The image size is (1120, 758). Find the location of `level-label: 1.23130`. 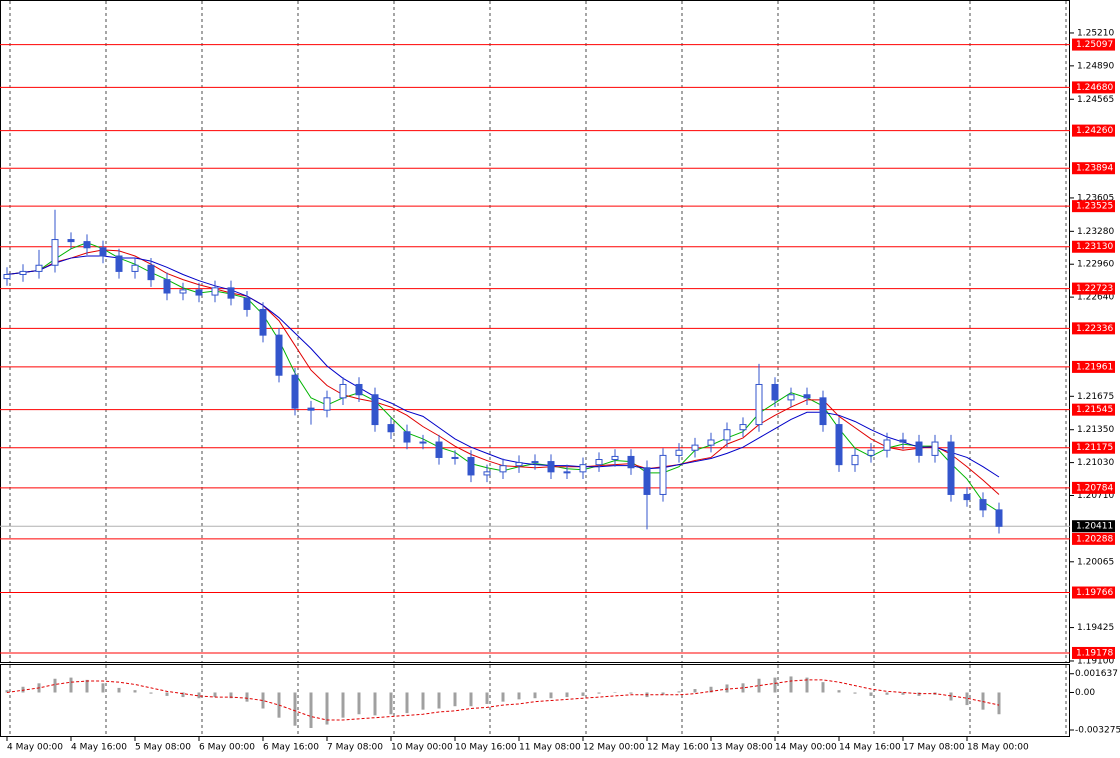

level-label: 1.23130 is located at coordinates (1094, 247).